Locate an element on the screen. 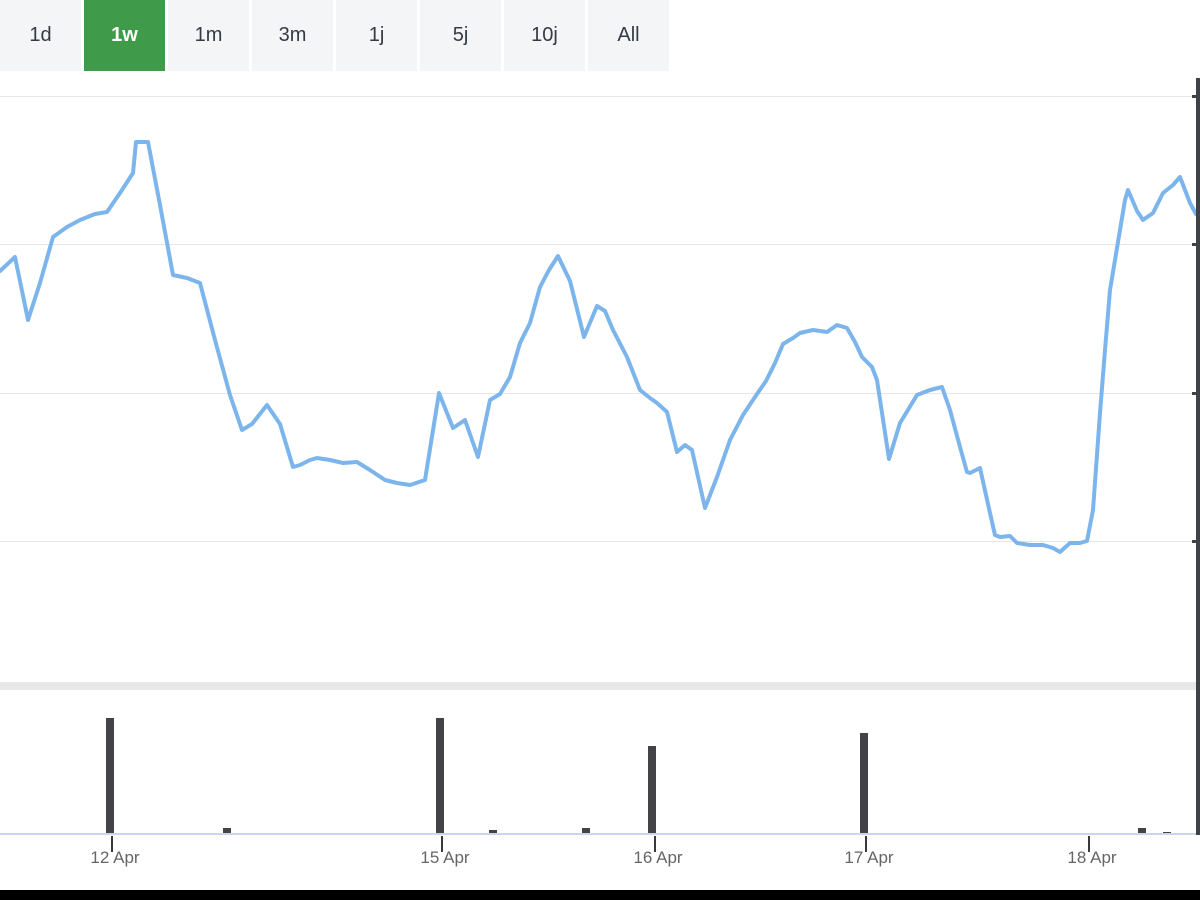 Image resolution: width=1200 pixels, height=900 pixels. x-axis-label: 15 Apr is located at coordinates (445, 857).